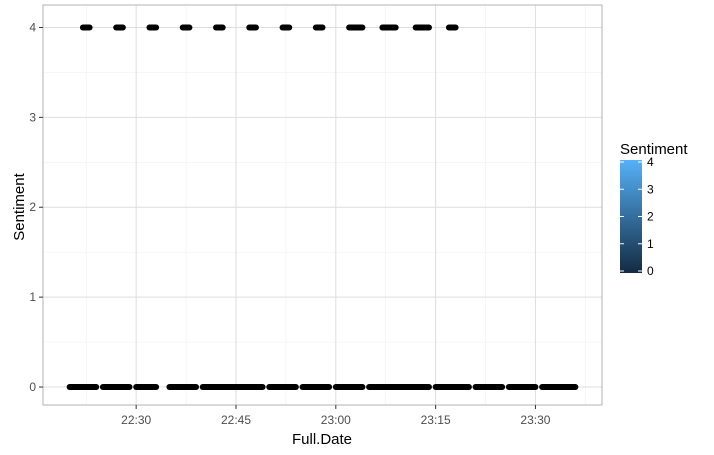  What do you see at coordinates (650, 271) in the screenshot?
I see `legend-label: 0` at bounding box center [650, 271].